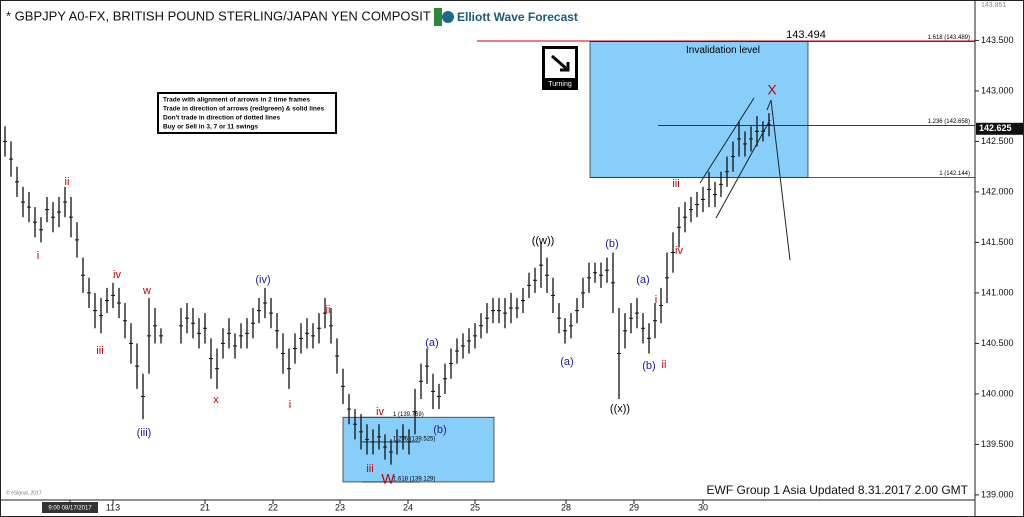 This screenshot has height=517, width=1024. Describe the element at coordinates (997, 90) in the screenshot. I see `y-tick-label: 143.000` at that location.